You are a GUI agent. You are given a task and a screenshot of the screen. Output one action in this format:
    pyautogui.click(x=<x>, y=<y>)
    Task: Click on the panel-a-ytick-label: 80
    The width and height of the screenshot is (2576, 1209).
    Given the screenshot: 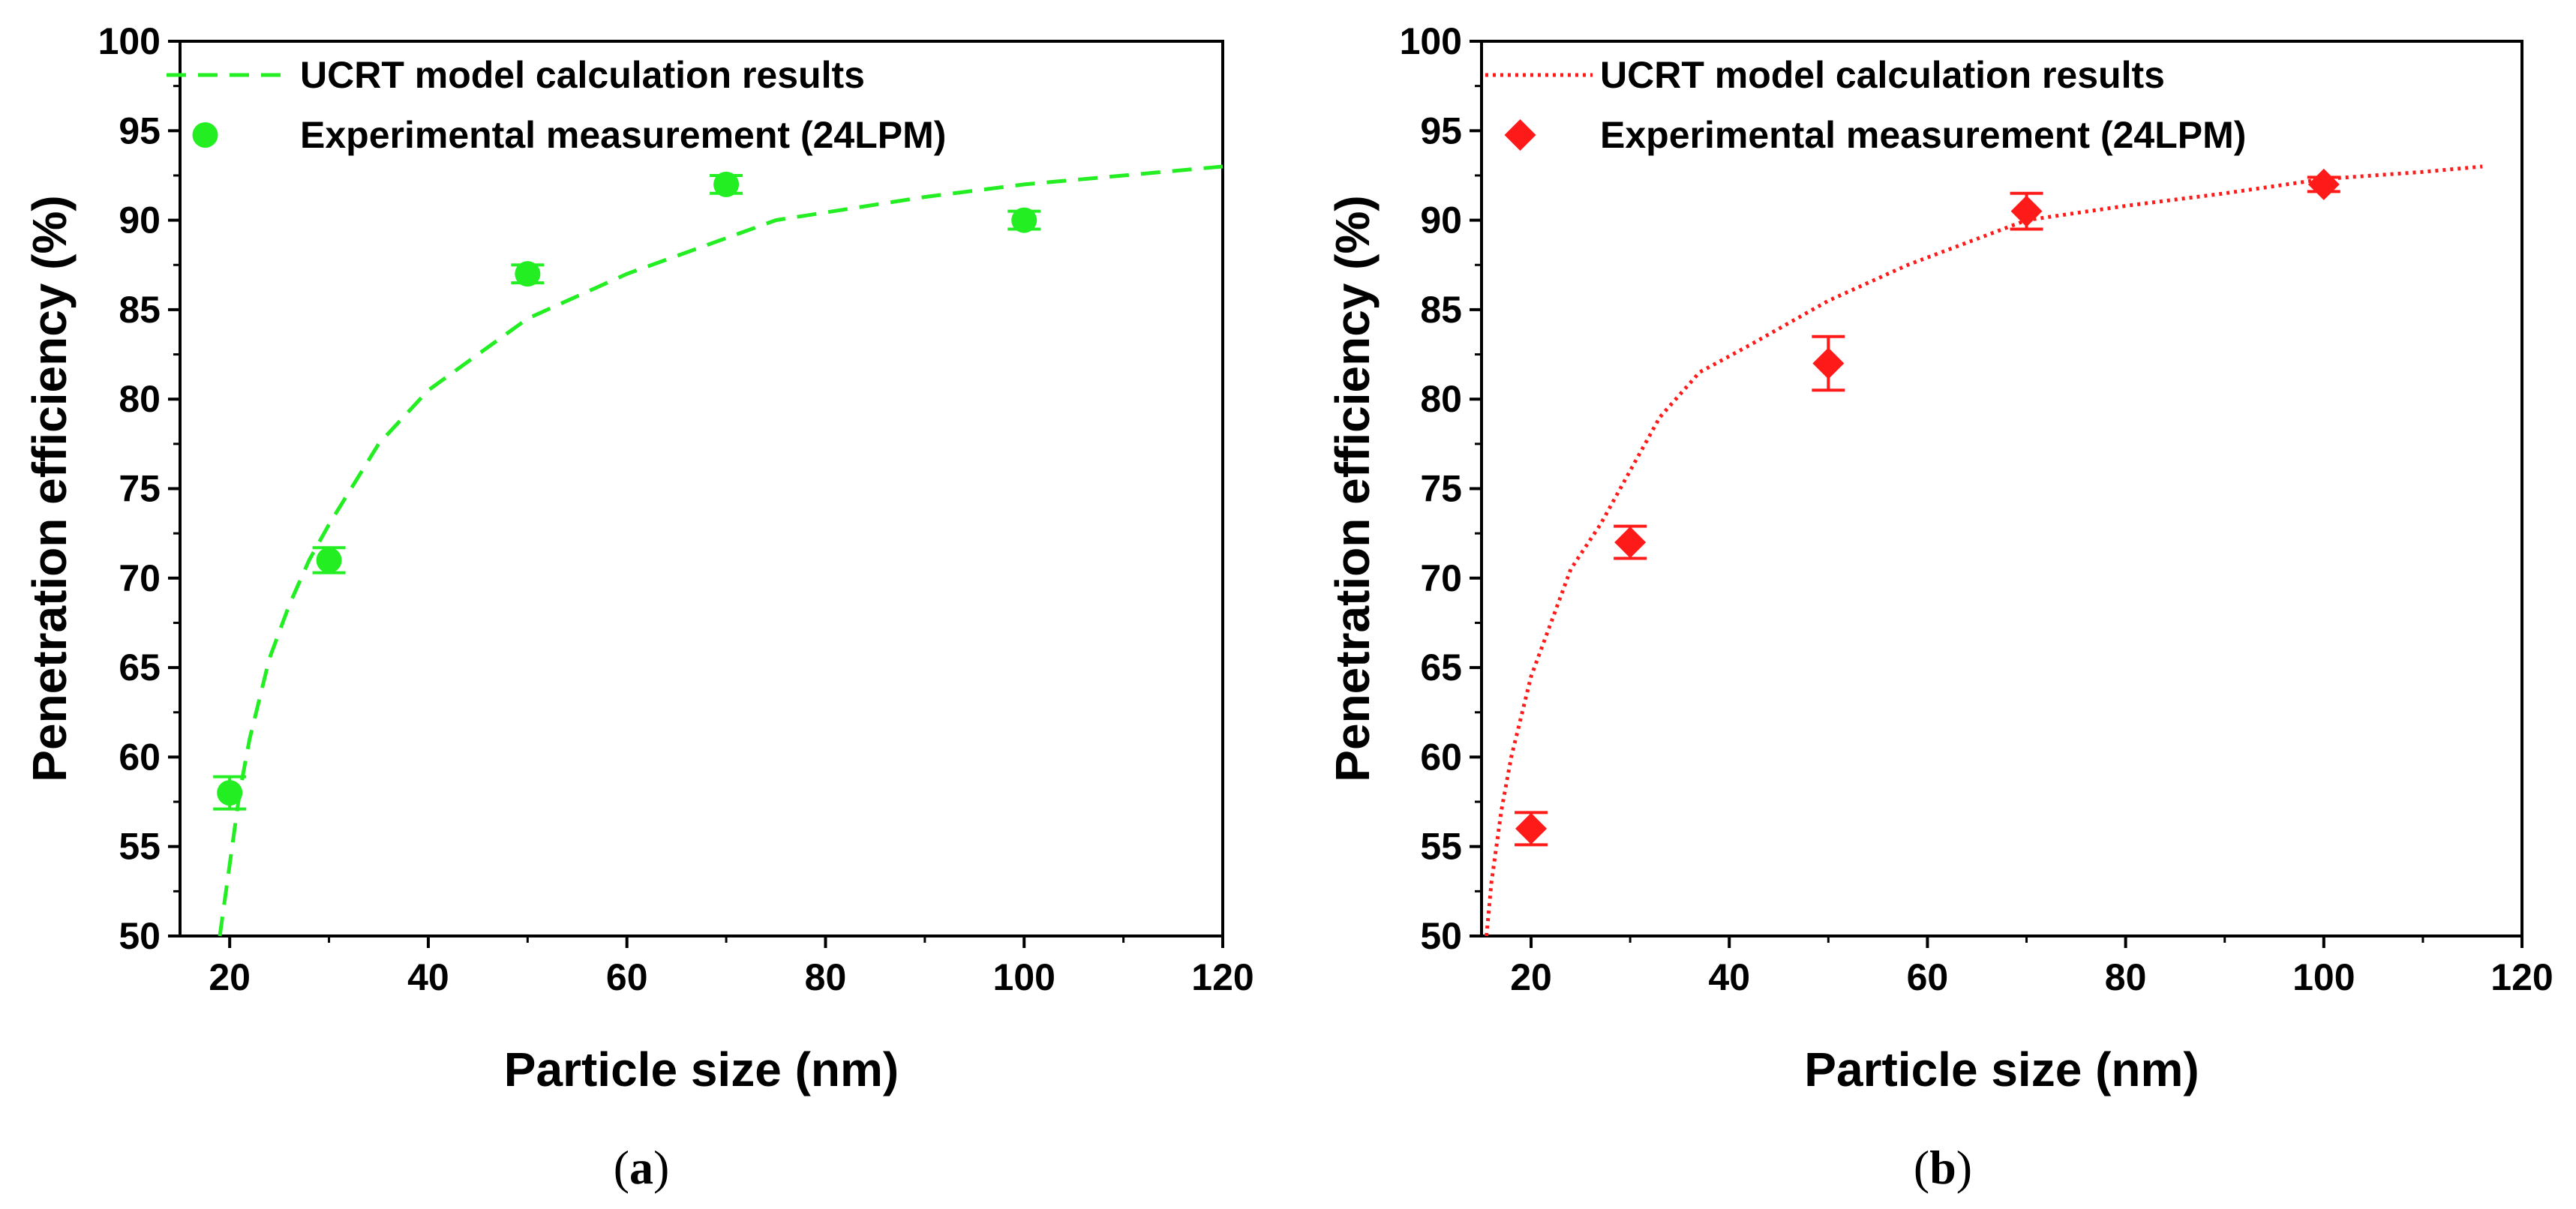 What is the action you would take?
    pyautogui.click(x=140, y=399)
    